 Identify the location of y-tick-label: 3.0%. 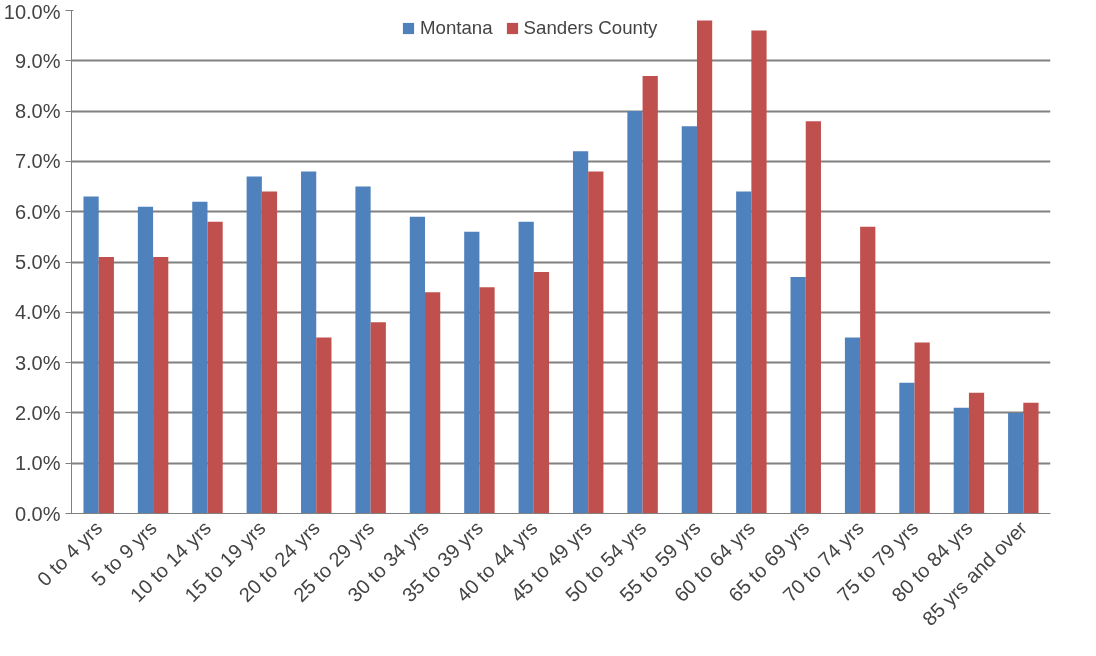
(37, 362).